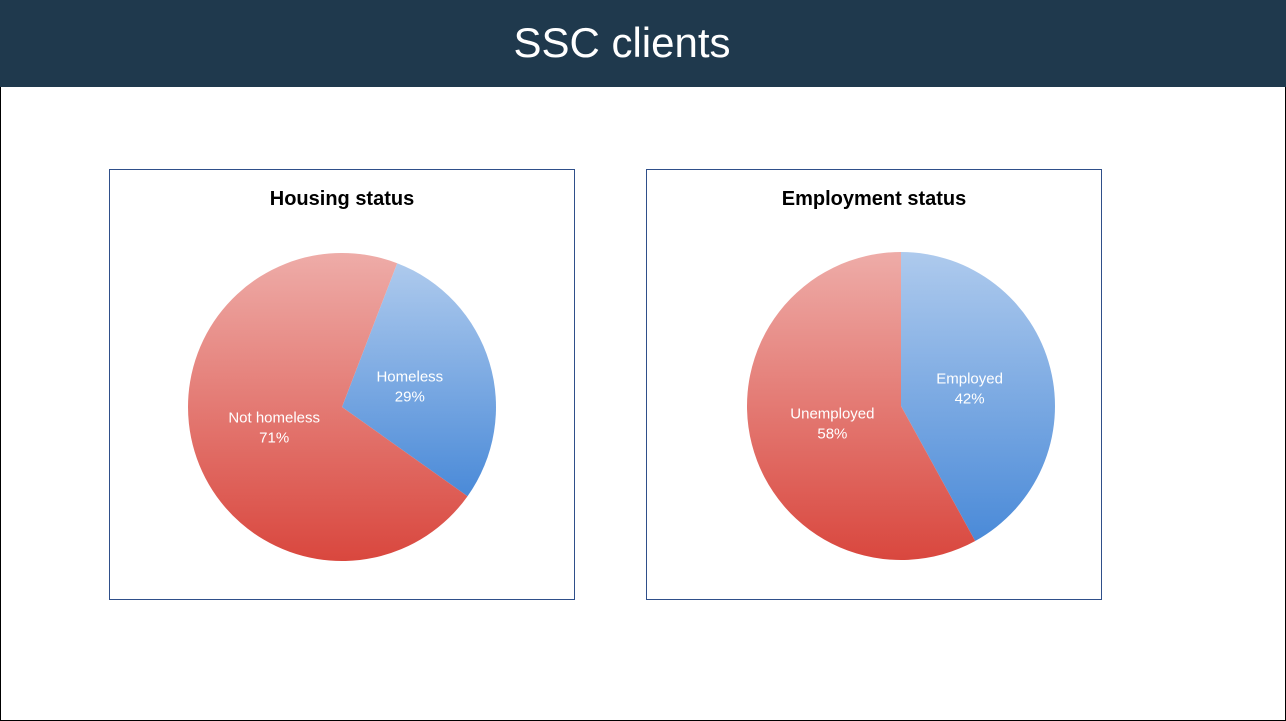 The height and width of the screenshot is (721, 1286). Describe the element at coordinates (410, 396) in the screenshot. I see `slice-value-label: 29%` at that location.